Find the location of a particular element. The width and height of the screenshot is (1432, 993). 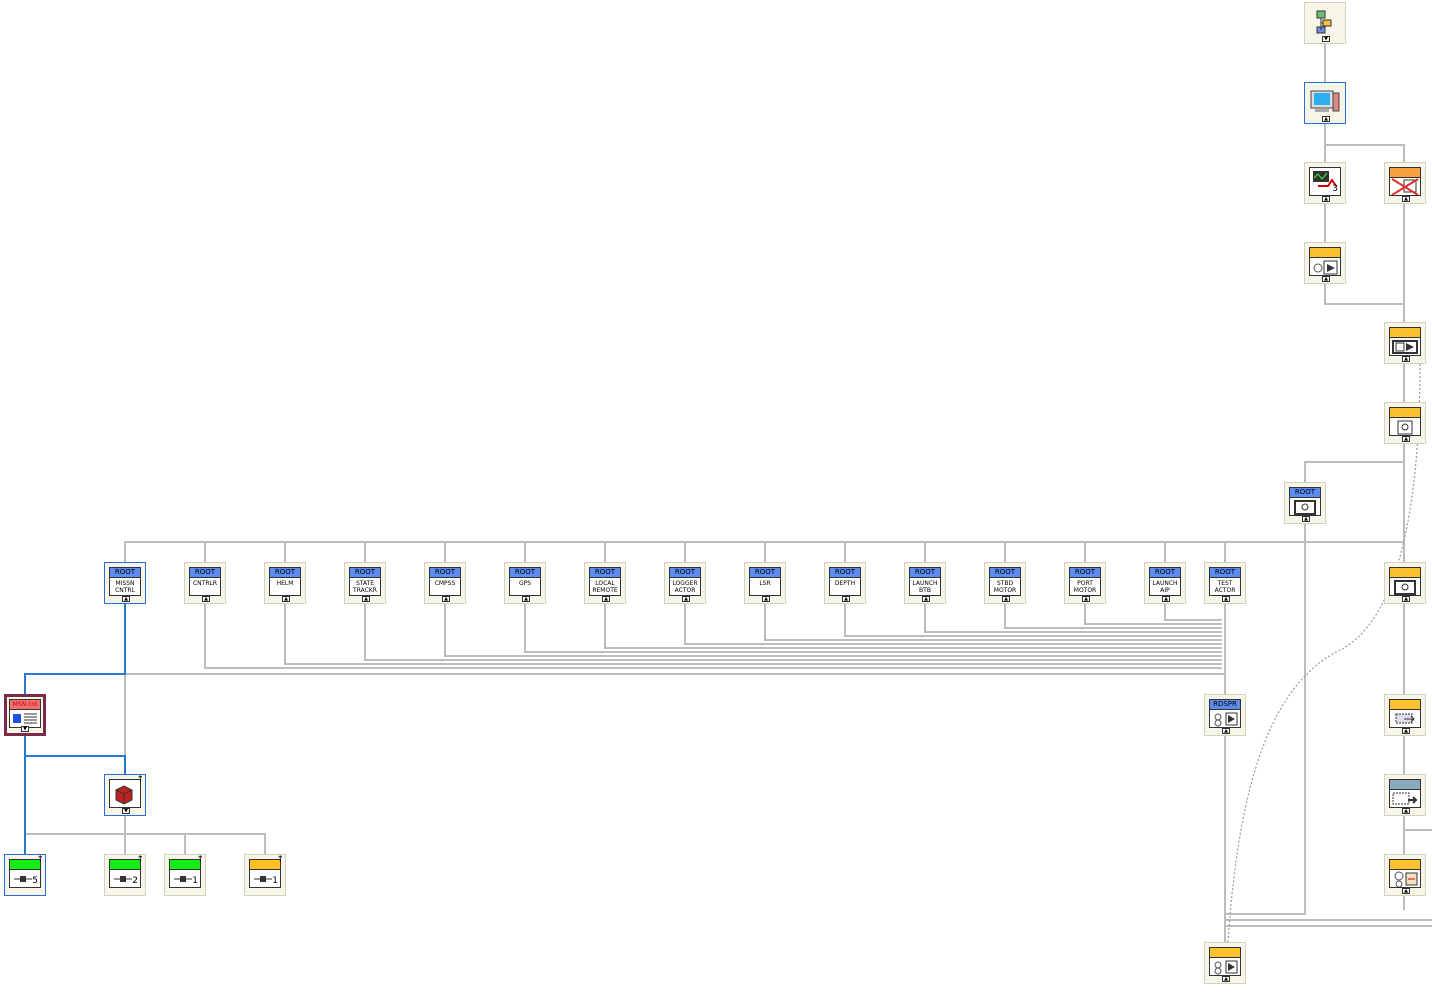

actor-node-state: ROOT STATE TRACKR ▲ is located at coordinates (365, 583).